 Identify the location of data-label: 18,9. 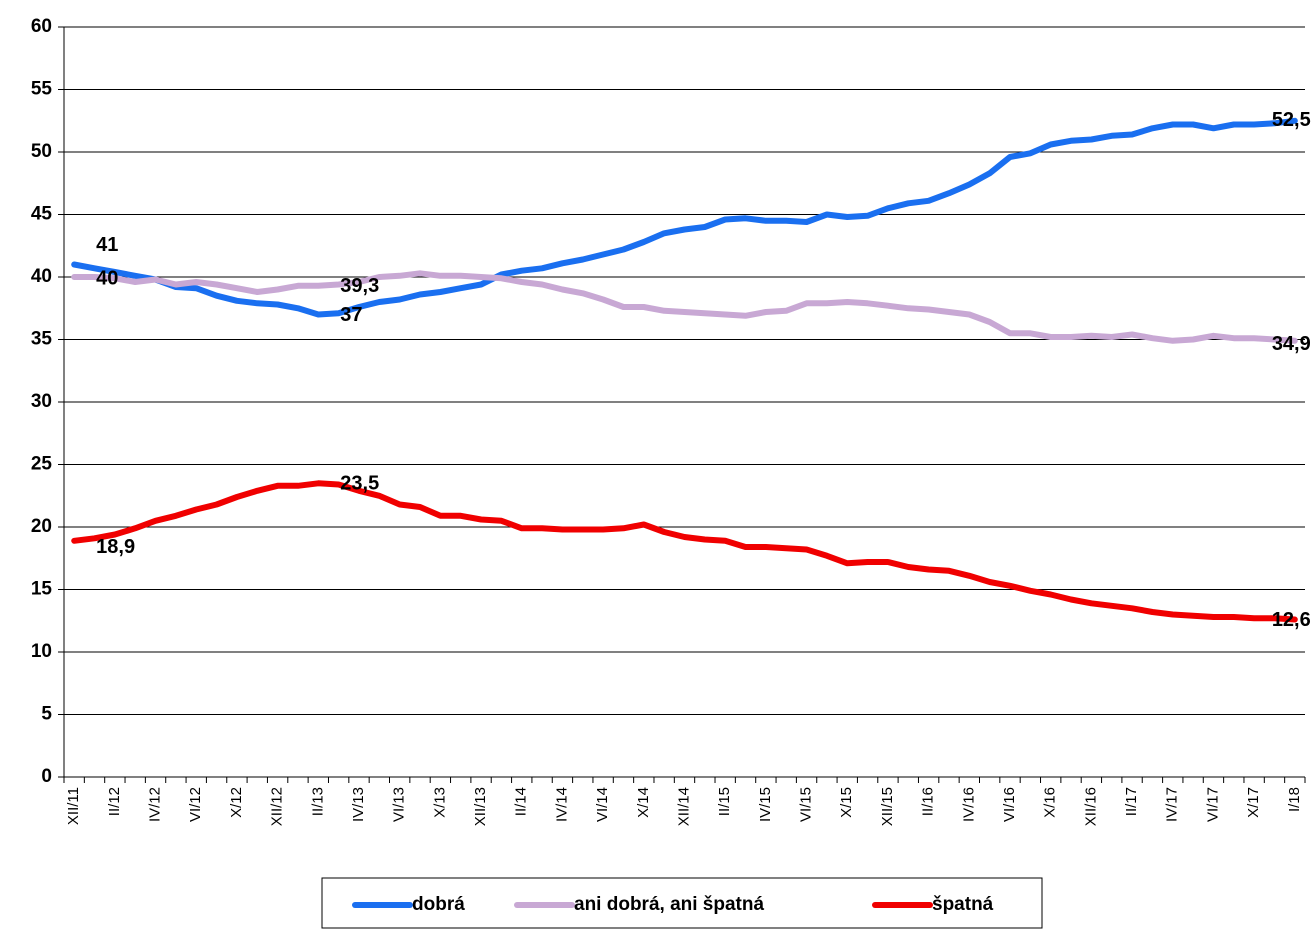
(115, 547).